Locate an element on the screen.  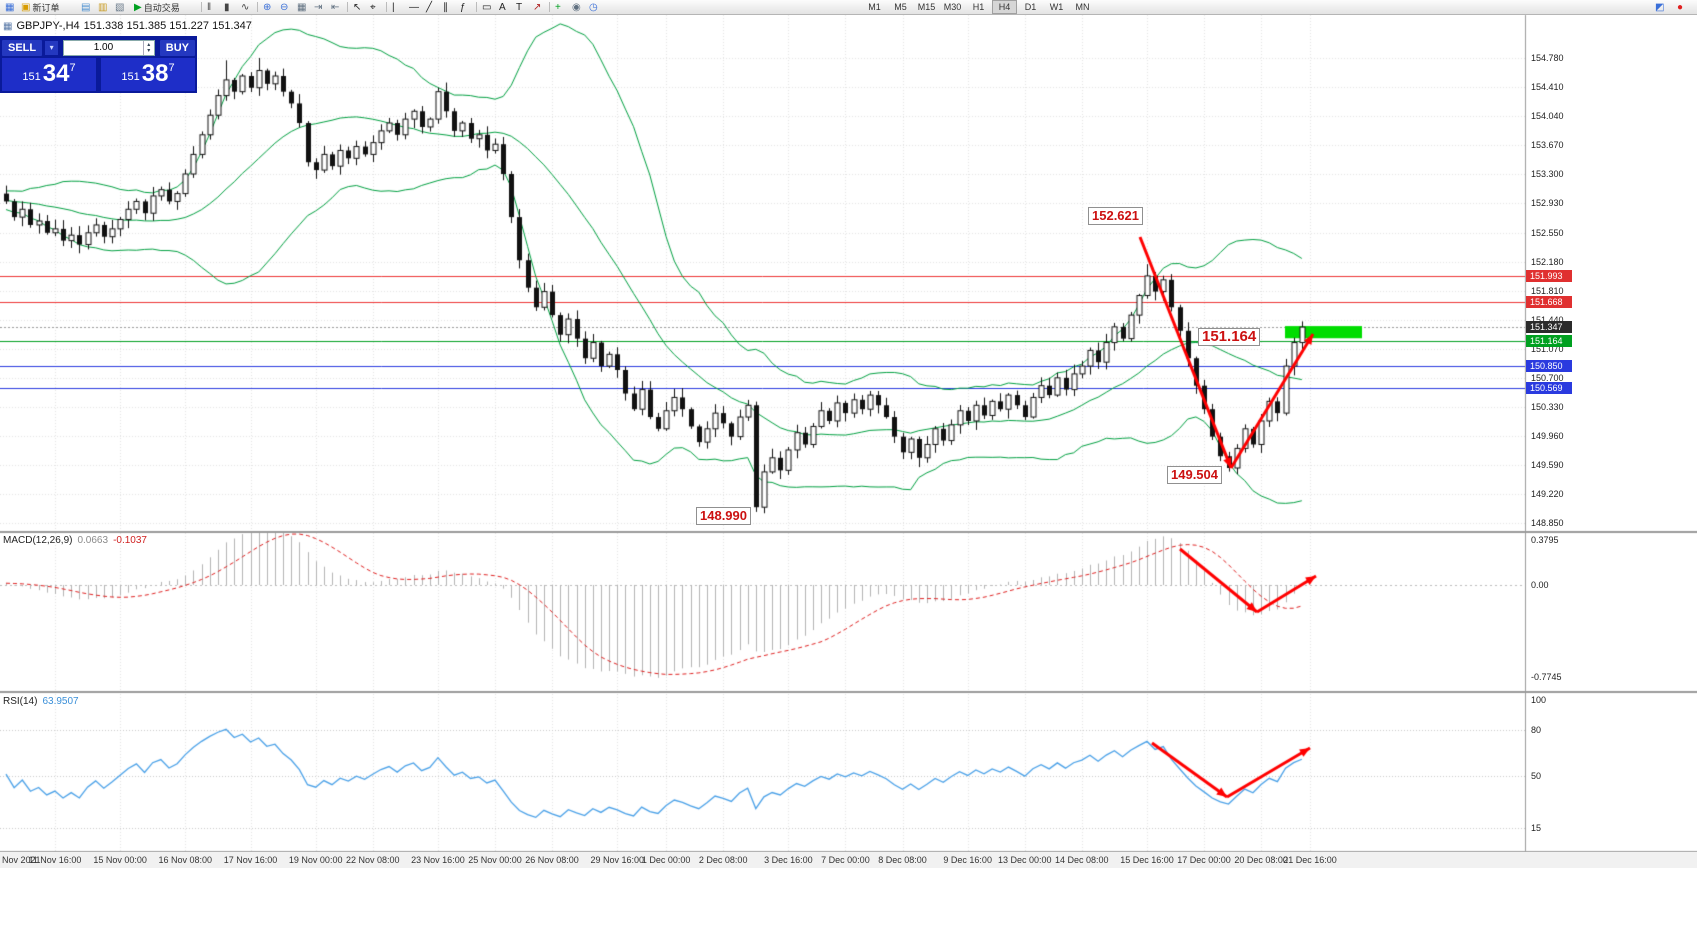
sell-price-button: 151 34 7 is located at coordinates (49, 74).